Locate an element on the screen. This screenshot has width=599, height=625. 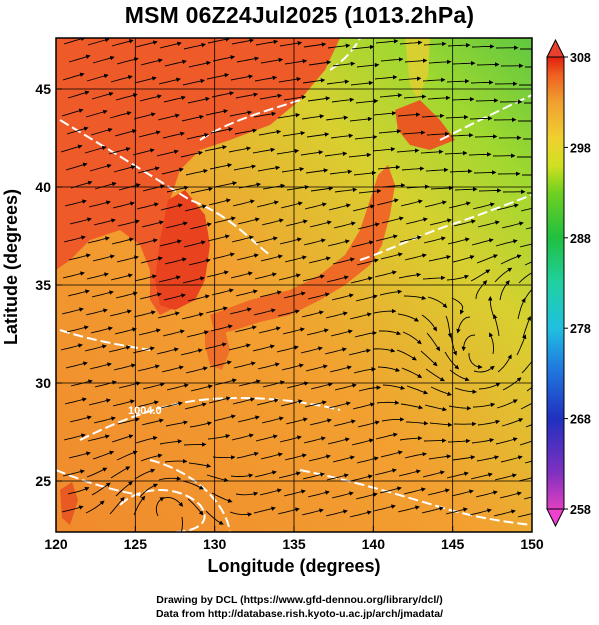
y-tick-label: 40 is located at coordinates (43, 187).